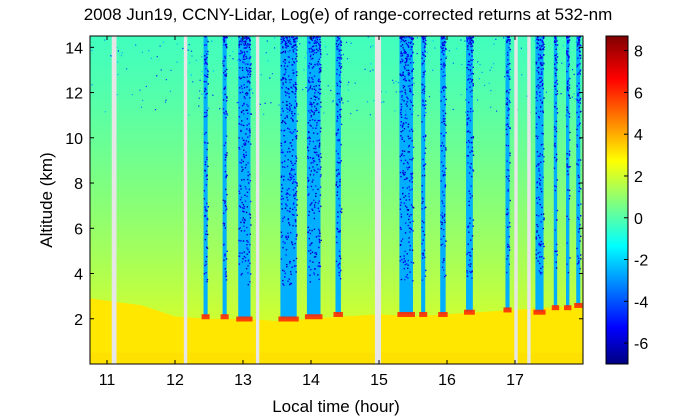 Image resolution: width=700 pixels, height=420 pixels. What do you see at coordinates (638, 135) in the screenshot?
I see `colorbar-tick-label: 4` at bounding box center [638, 135].